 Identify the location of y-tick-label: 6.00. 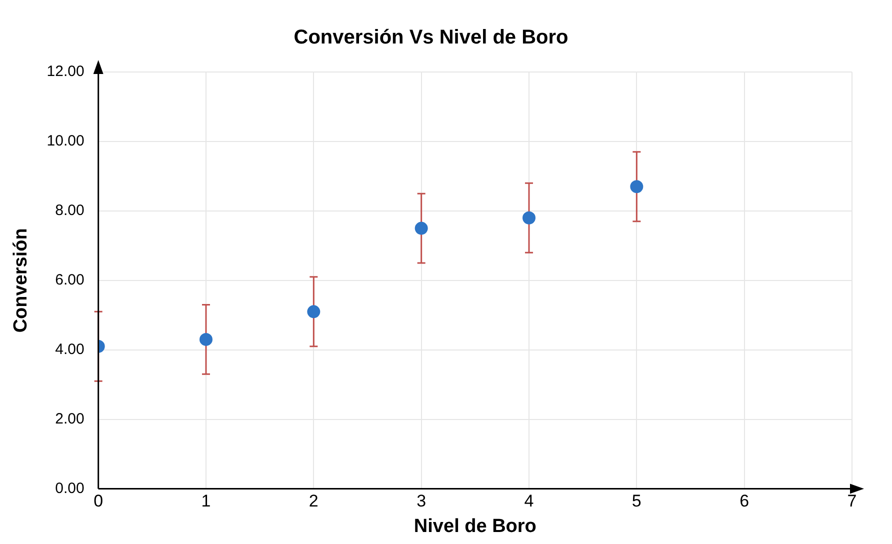
(69, 280).